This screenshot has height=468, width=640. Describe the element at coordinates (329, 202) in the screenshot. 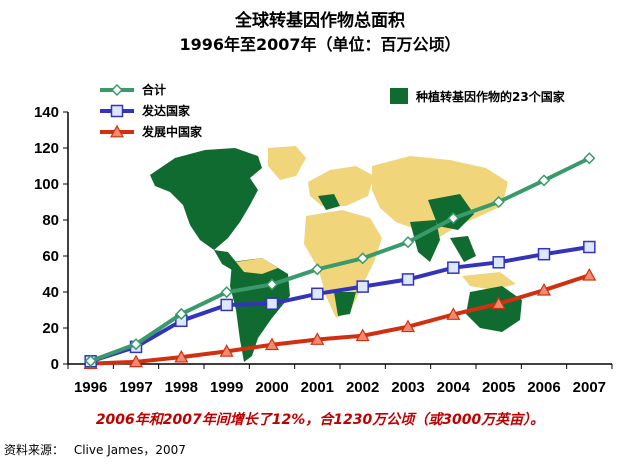

I see `map-europe-gm` at that location.